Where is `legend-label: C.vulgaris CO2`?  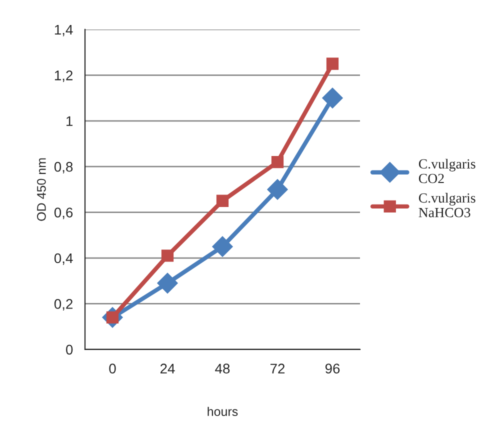
legend-label: C.vulgaris CO2 is located at coordinates (447, 171).